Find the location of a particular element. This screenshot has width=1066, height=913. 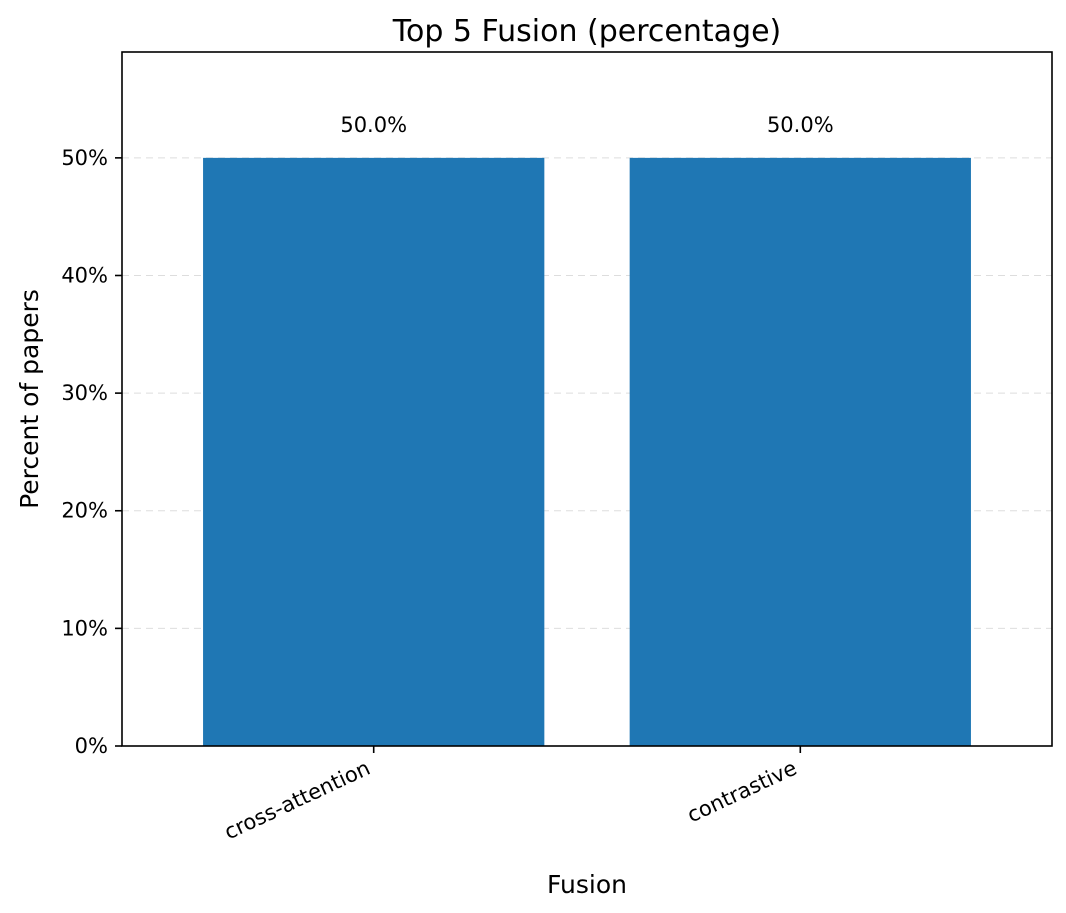

y-axis-ticks: 0% 10% 20% 30% 40% 50% is located at coordinates (91, 452).